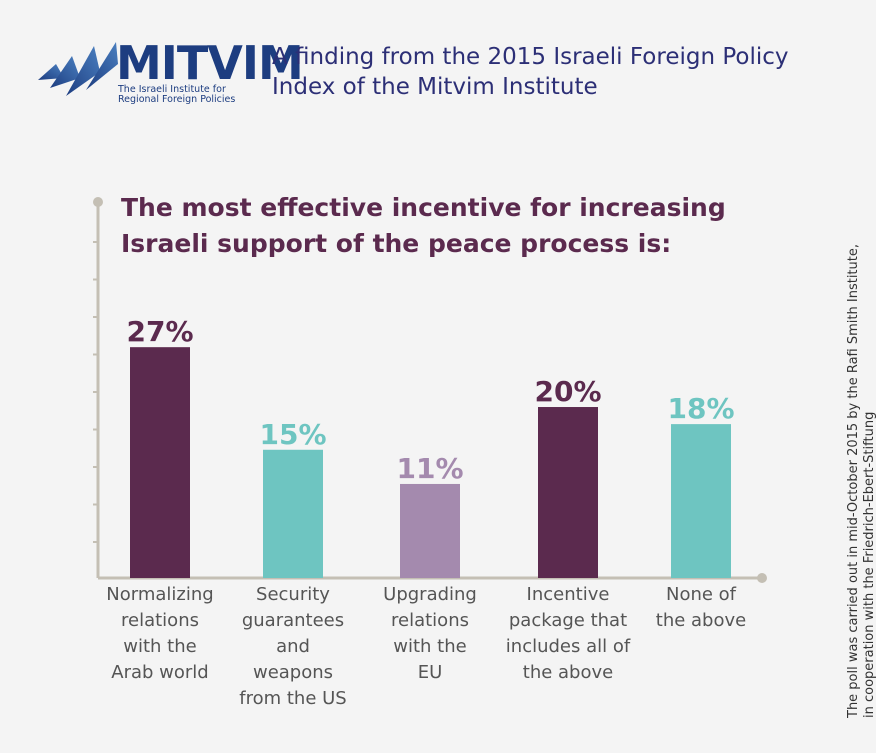  What do you see at coordinates (430, 672) in the screenshot?
I see `category-label: EU` at bounding box center [430, 672].